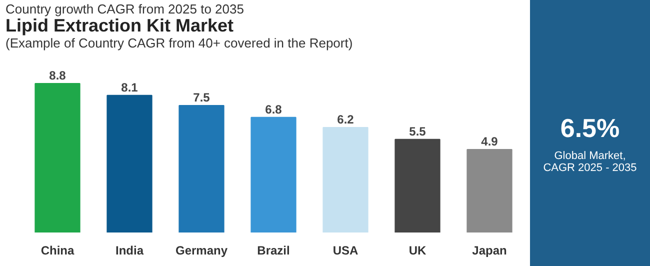  I want to click on data-label: 4.9, so click(489, 141).